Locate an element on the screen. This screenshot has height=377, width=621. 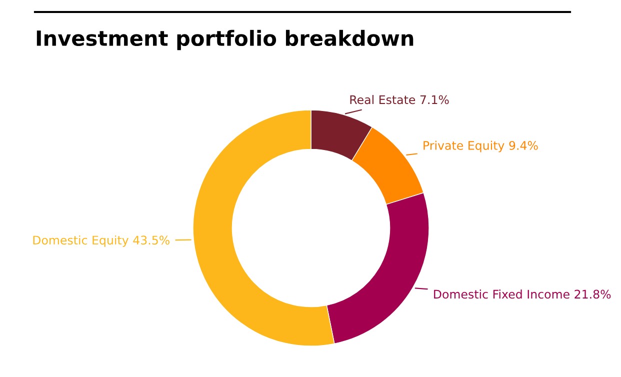
slice-label: Real Estate 7.1% is located at coordinates (399, 99).